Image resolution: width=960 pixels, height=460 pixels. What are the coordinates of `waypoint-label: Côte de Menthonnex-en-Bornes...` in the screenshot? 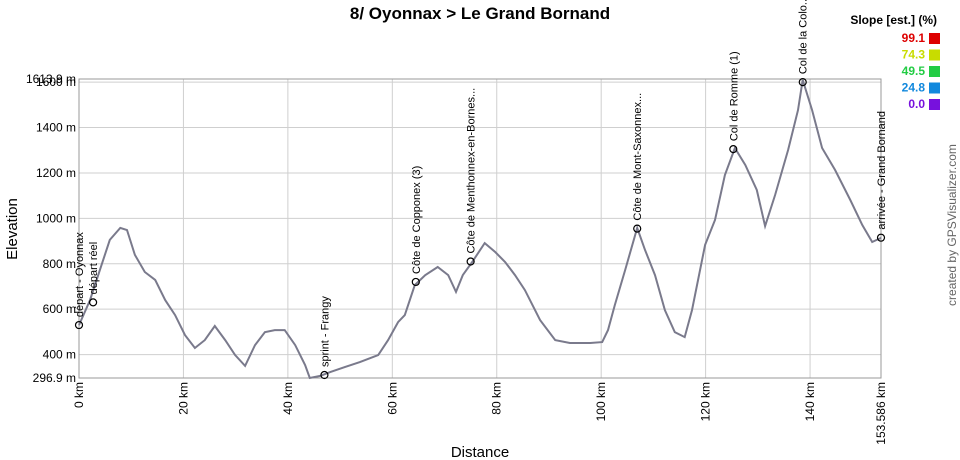 It's located at (472, 171).